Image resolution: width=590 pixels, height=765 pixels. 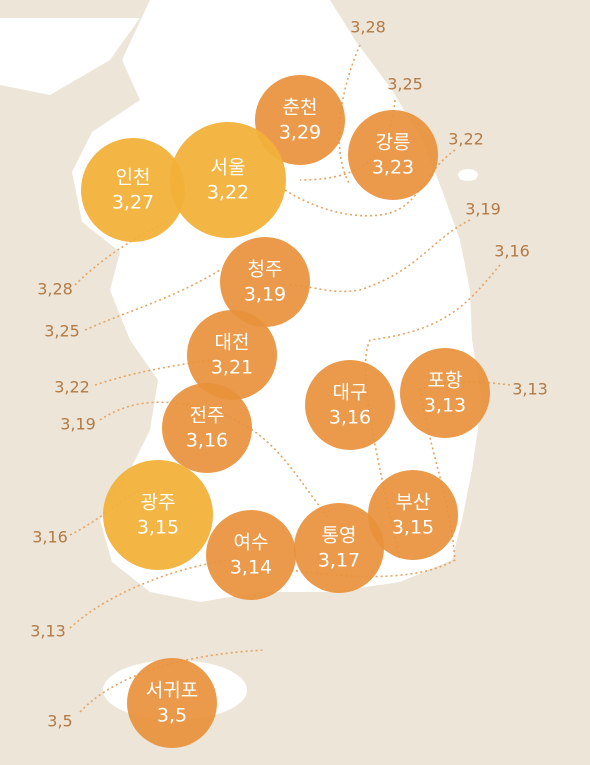 I want to click on city-name: 서울, so click(x=228, y=168).